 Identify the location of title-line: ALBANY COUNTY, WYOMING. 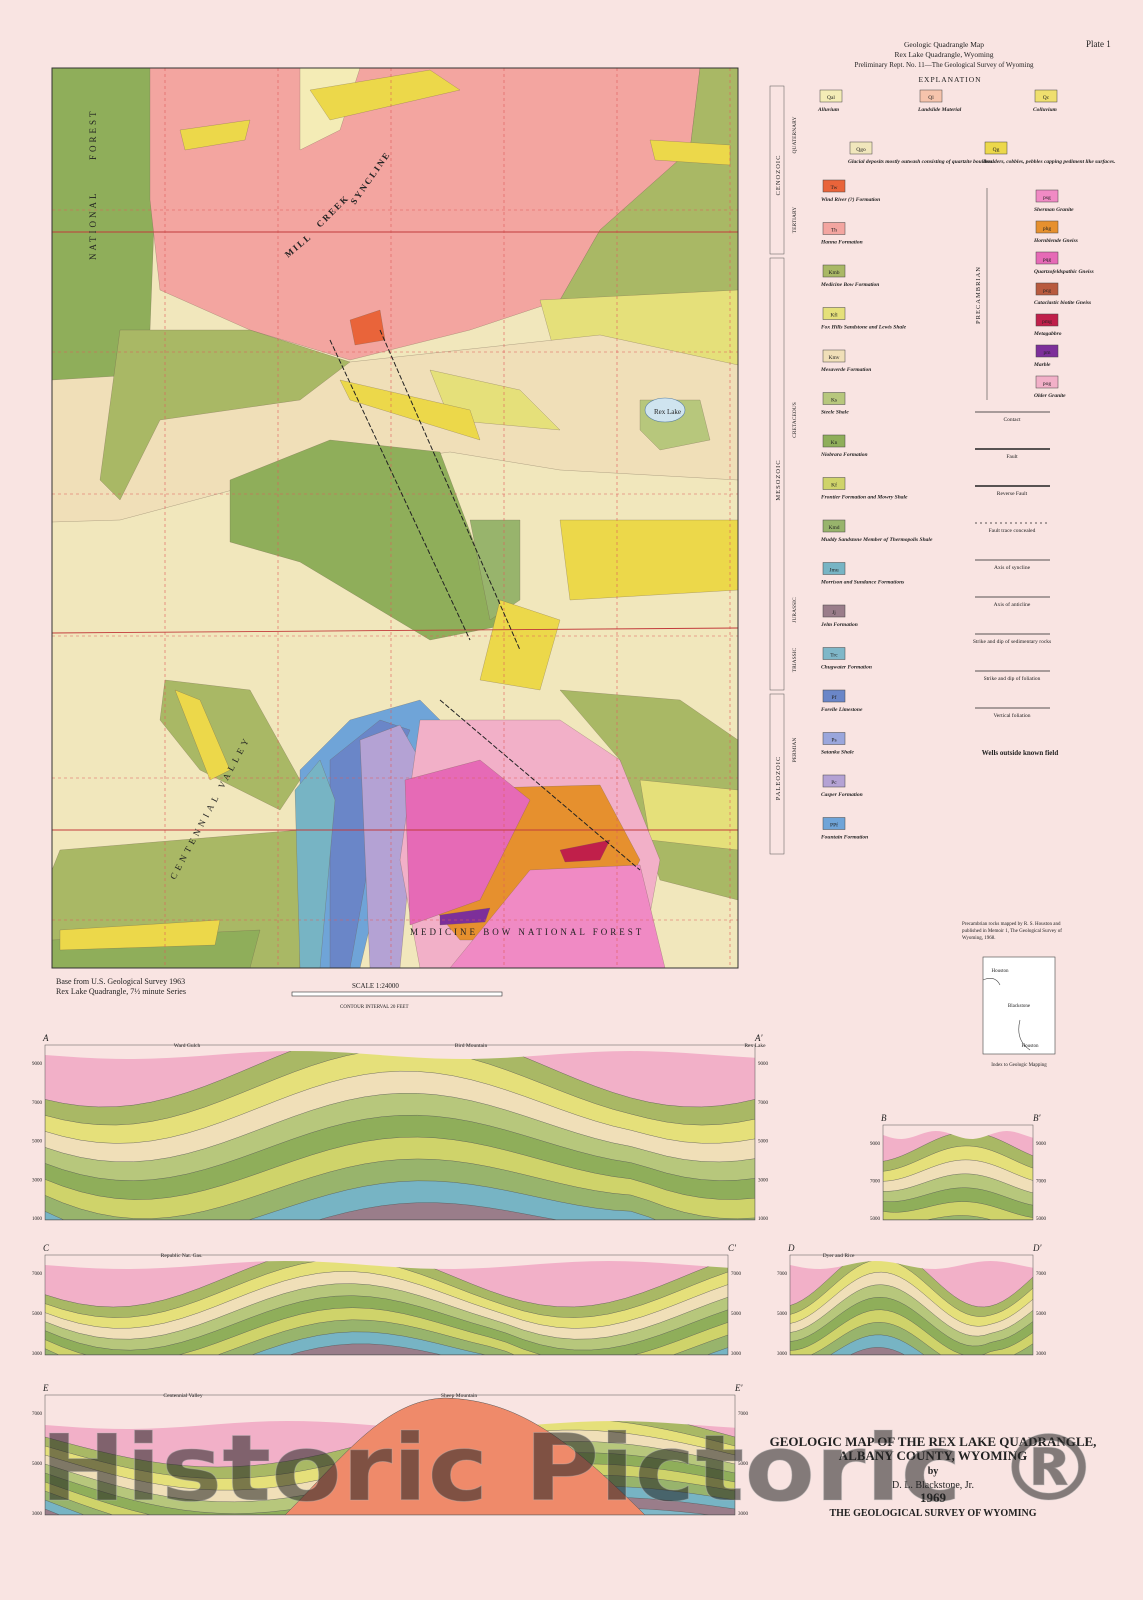
(933, 1455).